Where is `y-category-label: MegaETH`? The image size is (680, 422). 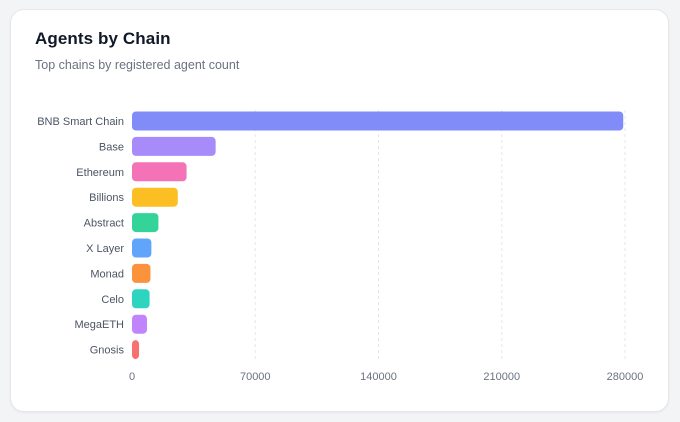
y-category-label: MegaETH is located at coordinates (99, 325).